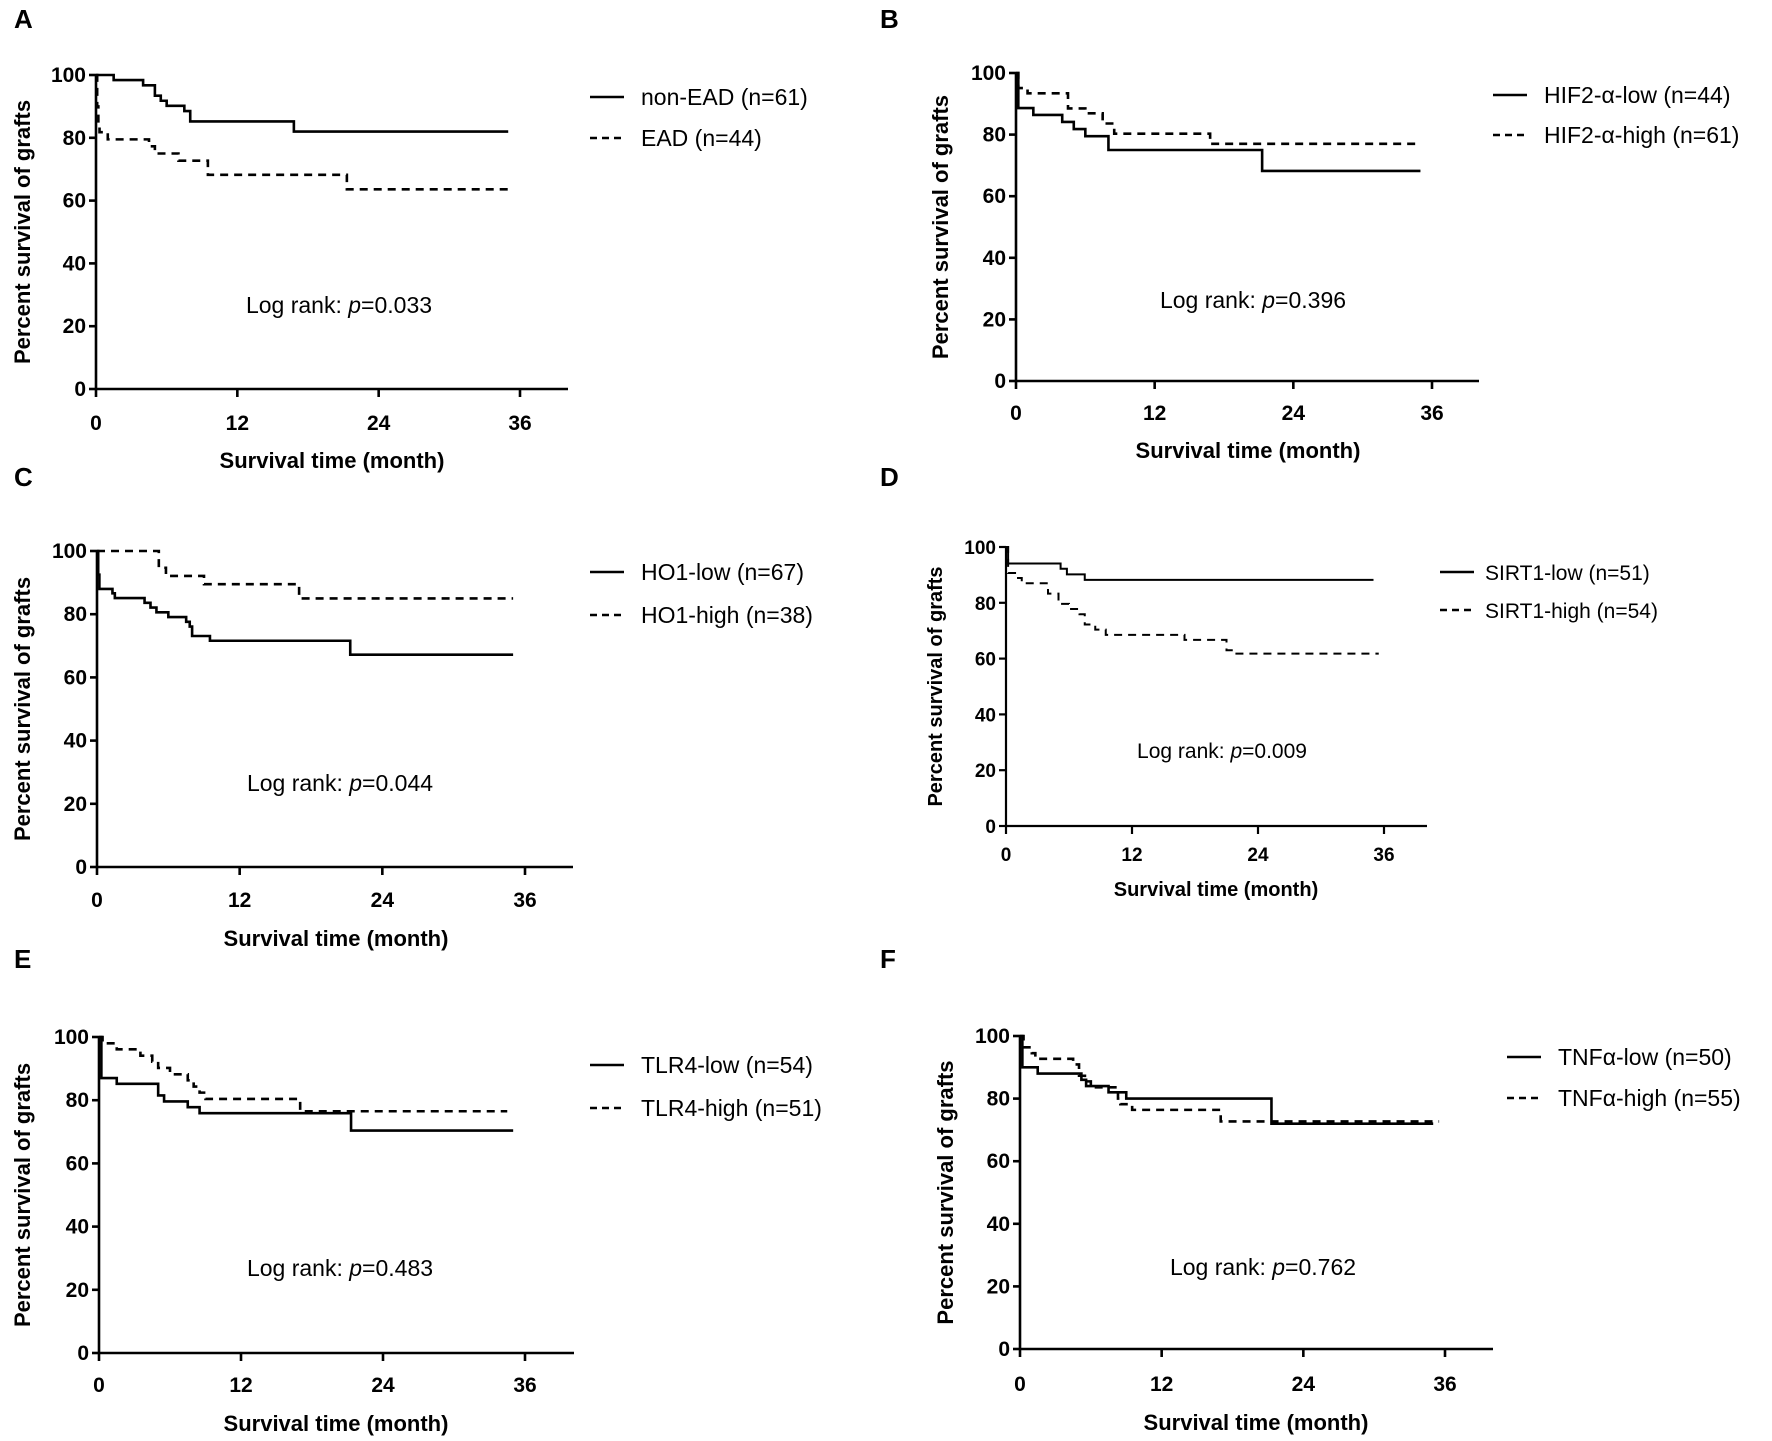 This screenshot has height=1441, width=1772. Describe the element at coordinates (889, 19) in the screenshot. I see `panel-letter: B` at that location.